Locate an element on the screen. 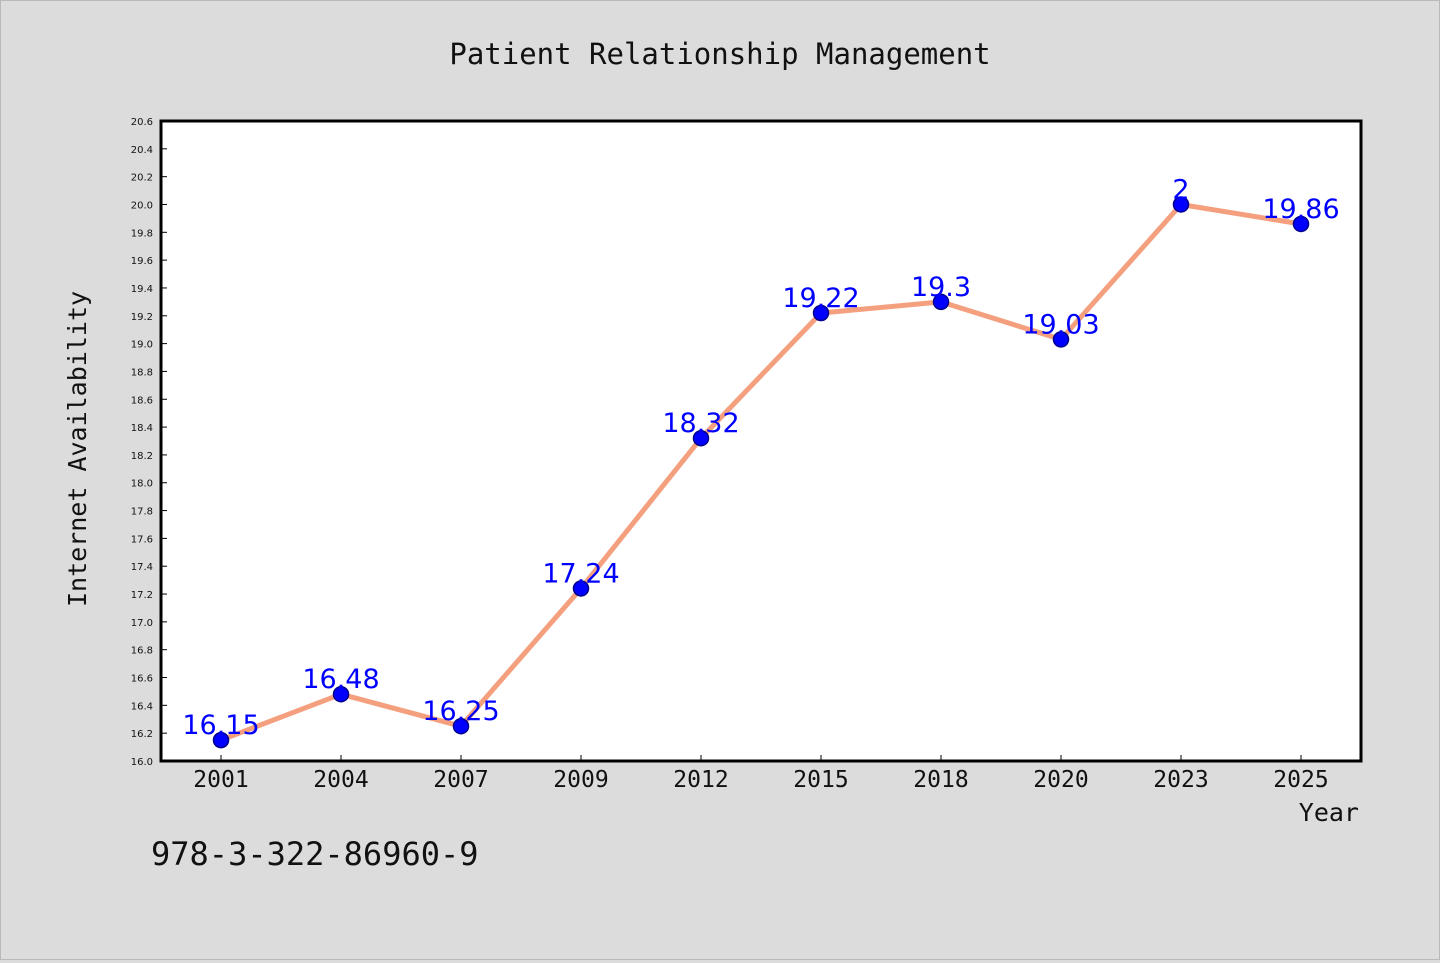 Image resolution: width=1440 pixels, height=963 pixels. y-tick-label: 18.2 is located at coordinates (142, 456).